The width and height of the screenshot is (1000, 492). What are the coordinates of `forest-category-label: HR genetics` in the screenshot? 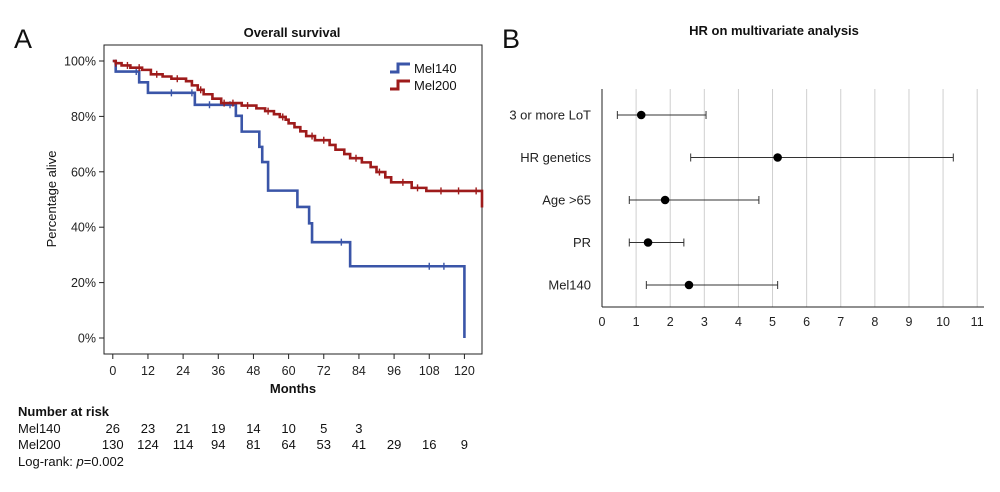 It's located at (555, 157).